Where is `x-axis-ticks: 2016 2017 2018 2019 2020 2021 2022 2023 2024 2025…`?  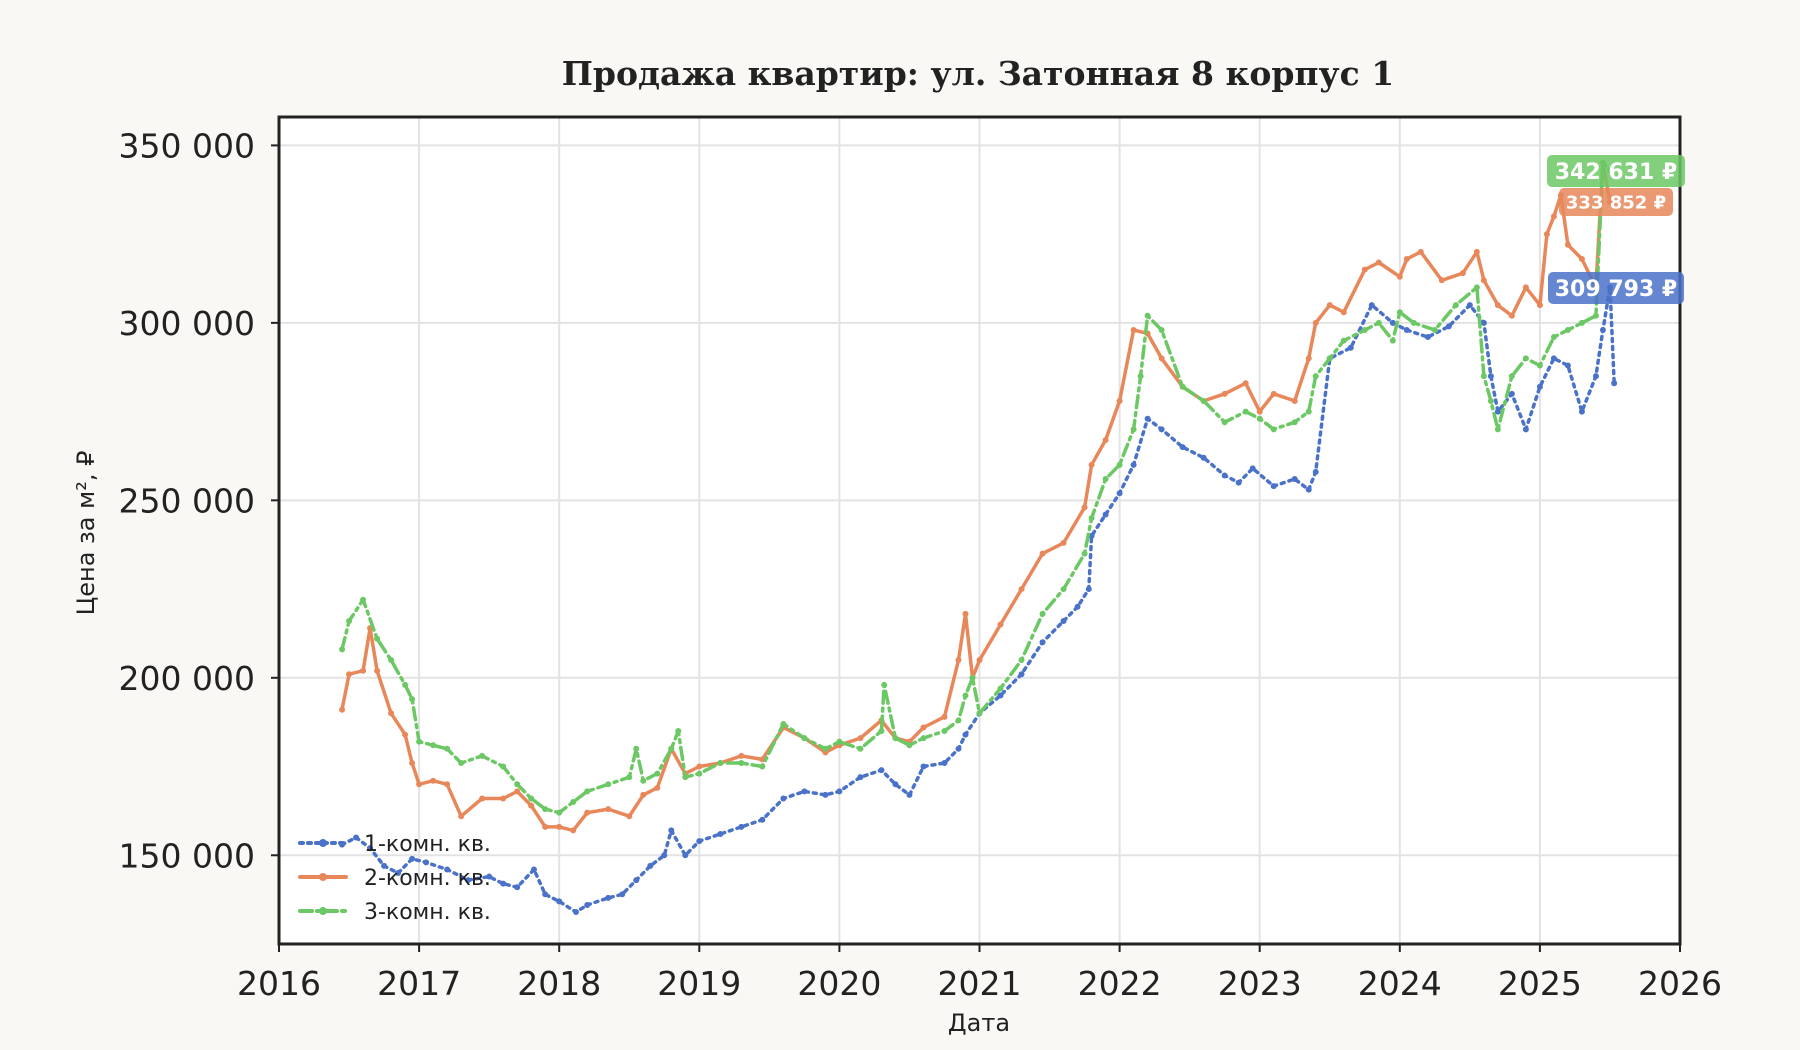
x-axis-ticks: 2016 2017 2018 2019 2020 2021 2022 2023 2024 2025… is located at coordinates (979, 973).